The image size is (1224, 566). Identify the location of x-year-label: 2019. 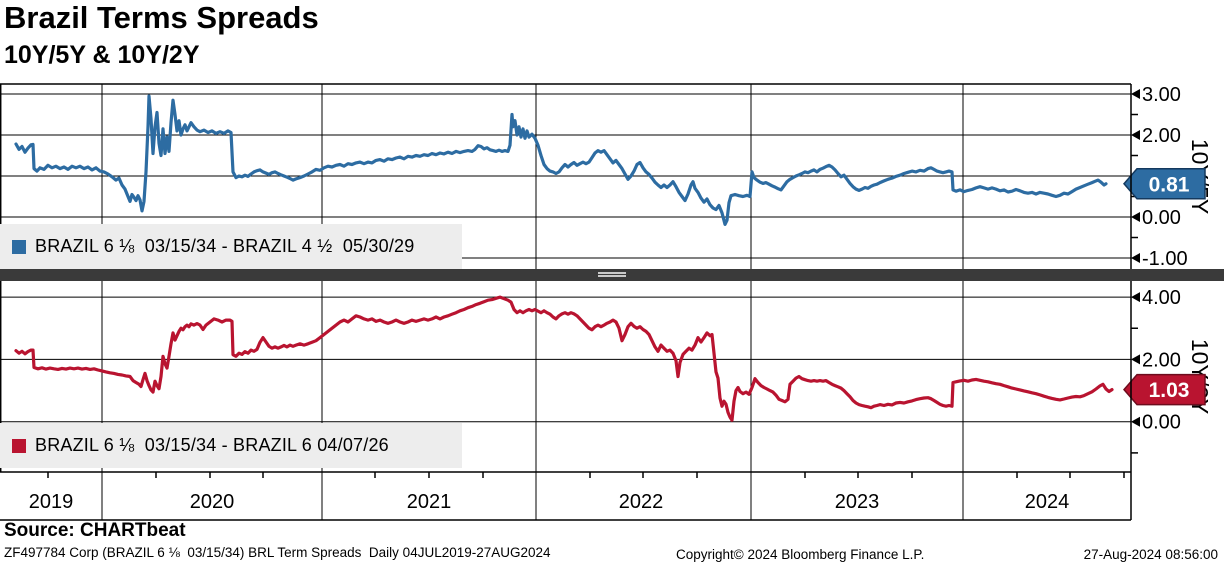
(51, 502).